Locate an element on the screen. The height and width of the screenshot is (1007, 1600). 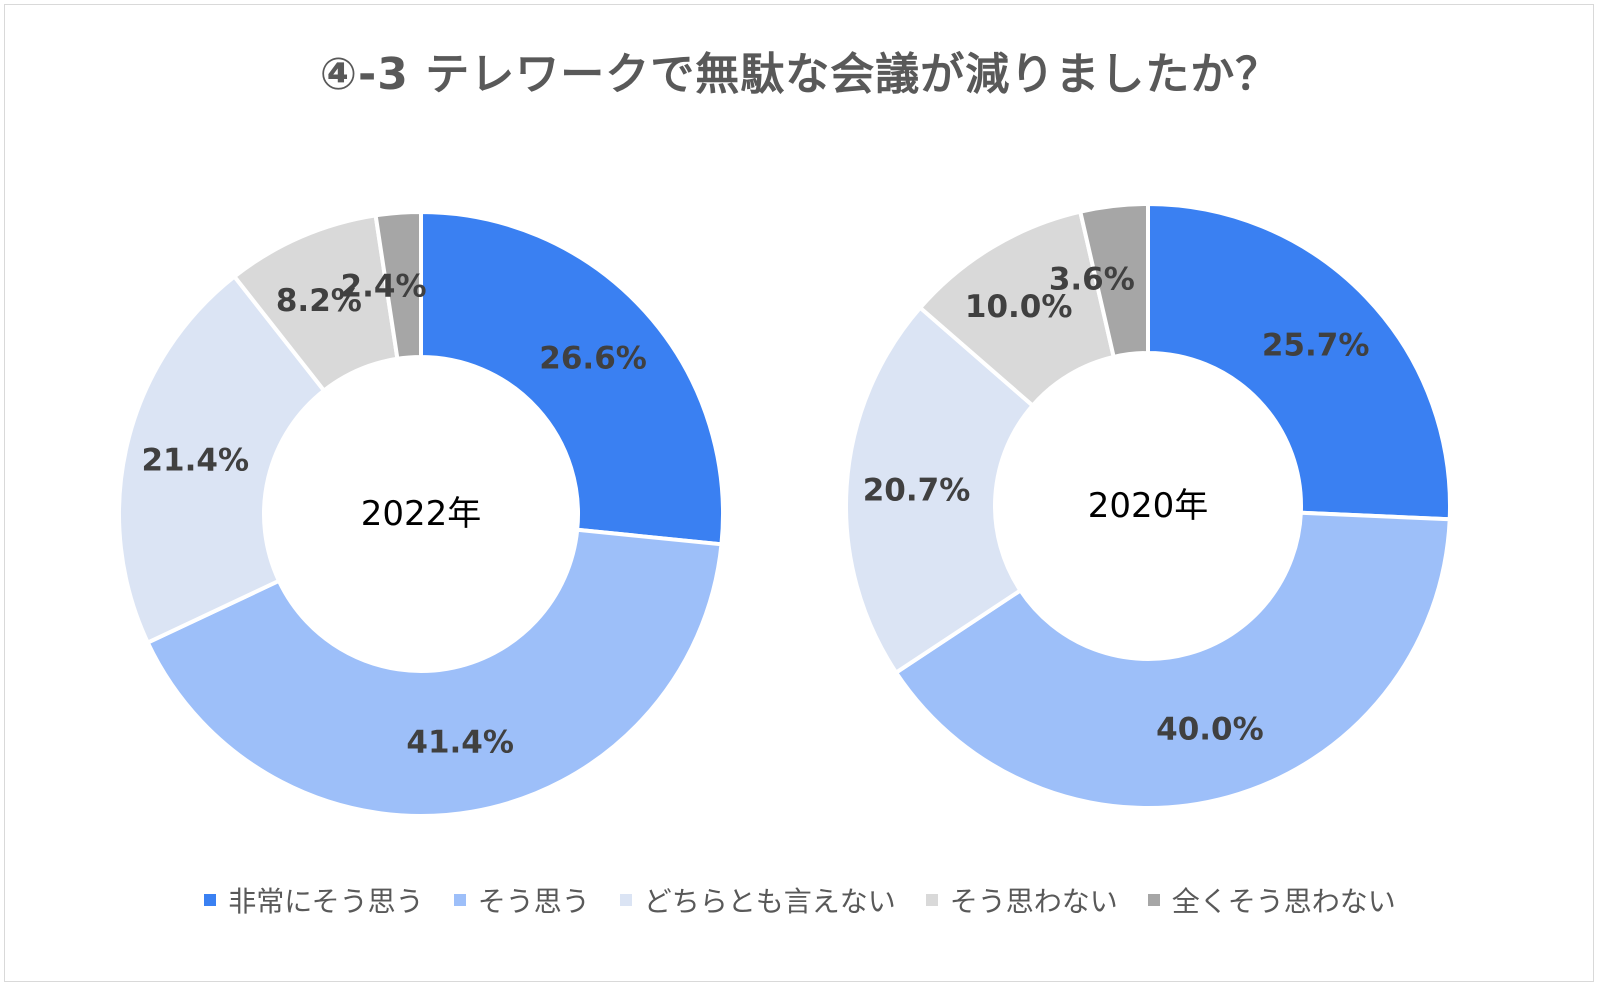
data-label-2-1: 25.7% is located at coordinates (1316, 346).